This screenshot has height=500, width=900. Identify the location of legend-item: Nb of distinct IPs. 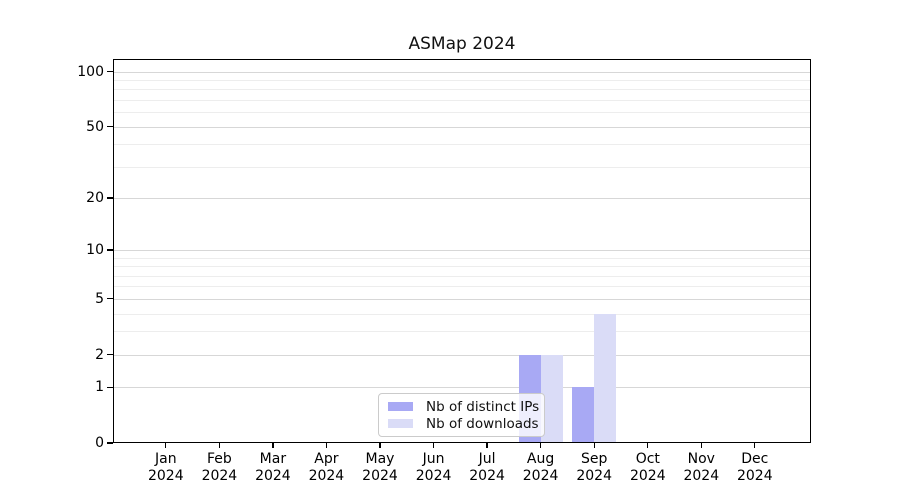
(464, 406).